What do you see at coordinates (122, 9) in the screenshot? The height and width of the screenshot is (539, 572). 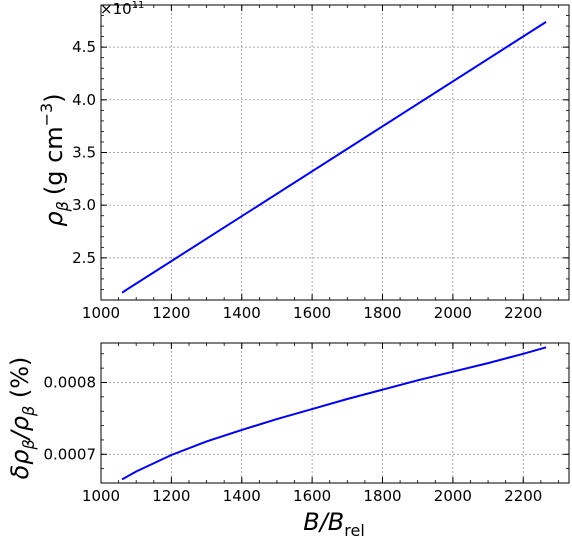 I see `offset-text: ×10¹¹` at bounding box center [122, 9].